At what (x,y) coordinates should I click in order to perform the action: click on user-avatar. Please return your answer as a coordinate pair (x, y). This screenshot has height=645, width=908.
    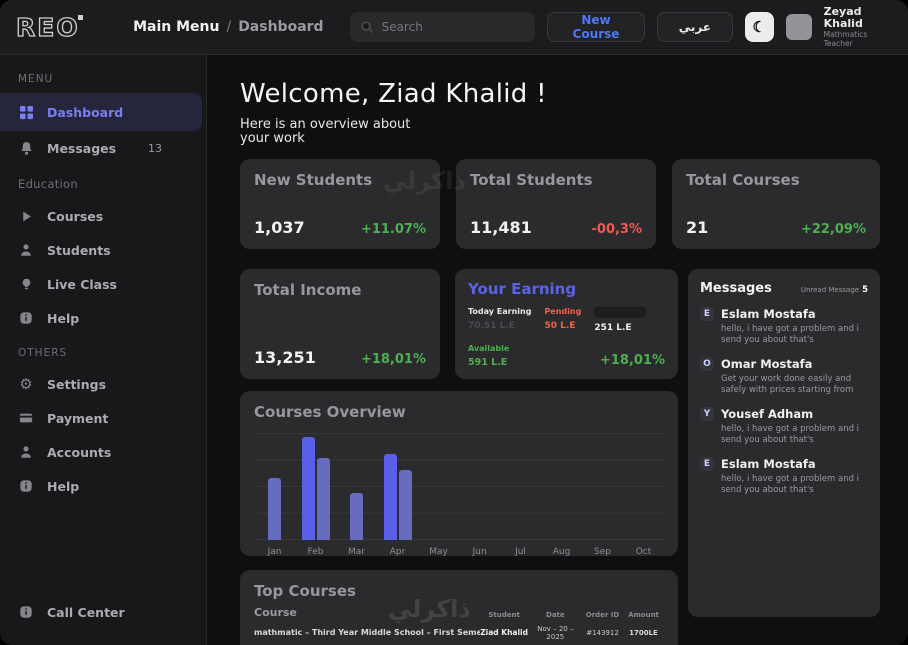
    Looking at the image, I should click on (798, 27).